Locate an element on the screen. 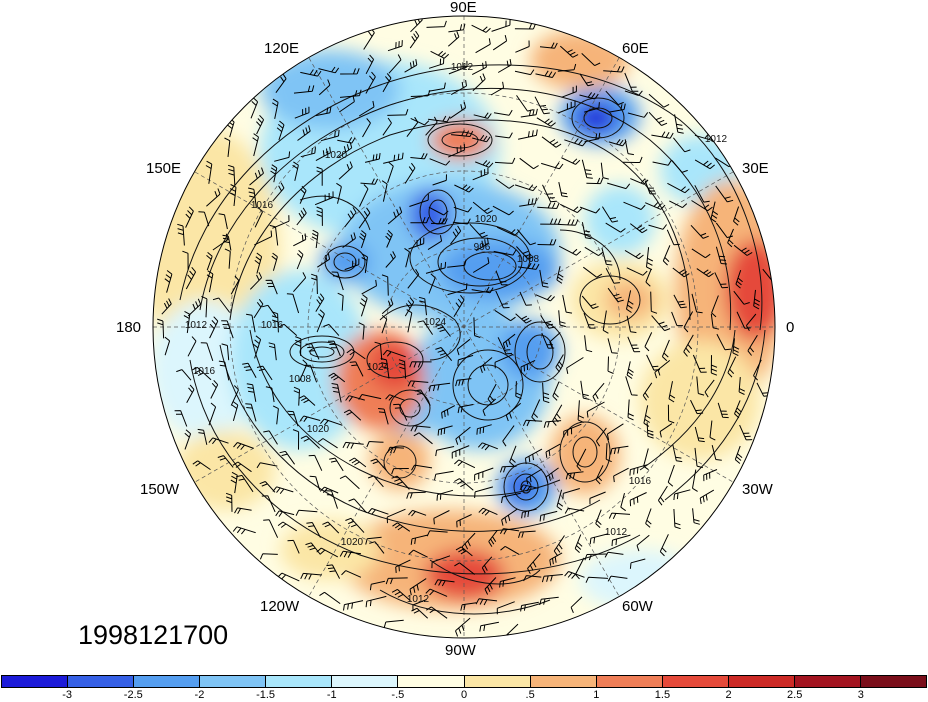 This screenshot has width=928, height=702. lon-label-30e: 30E is located at coordinates (755, 168).